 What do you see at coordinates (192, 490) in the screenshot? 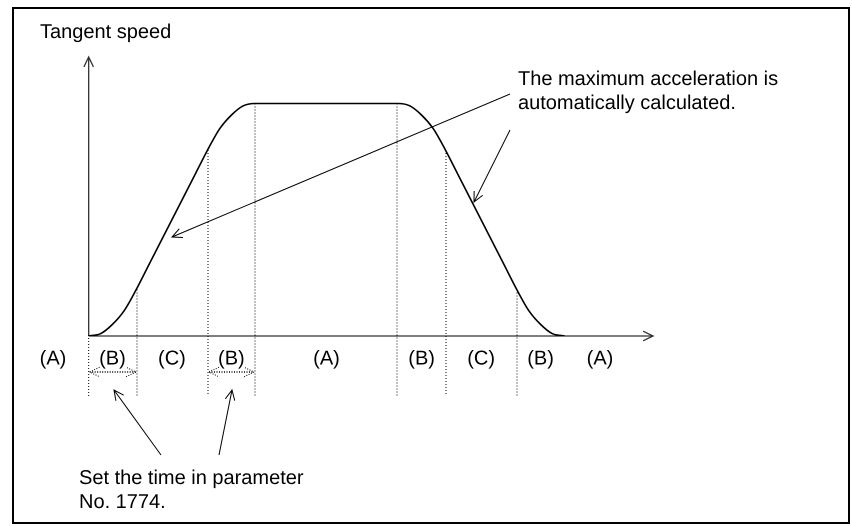
I see `text: Set the time in parameter No. 1774.` at bounding box center [192, 490].